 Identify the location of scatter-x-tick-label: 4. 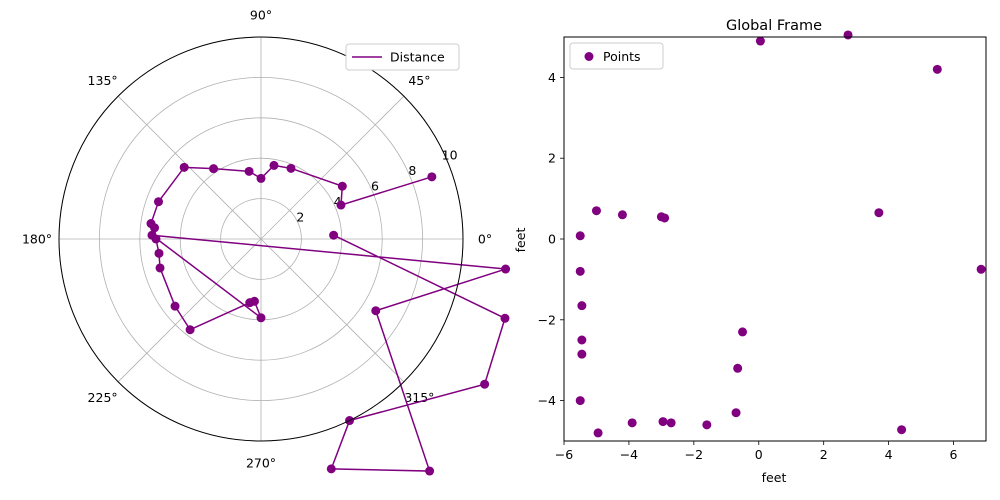
(889, 454).